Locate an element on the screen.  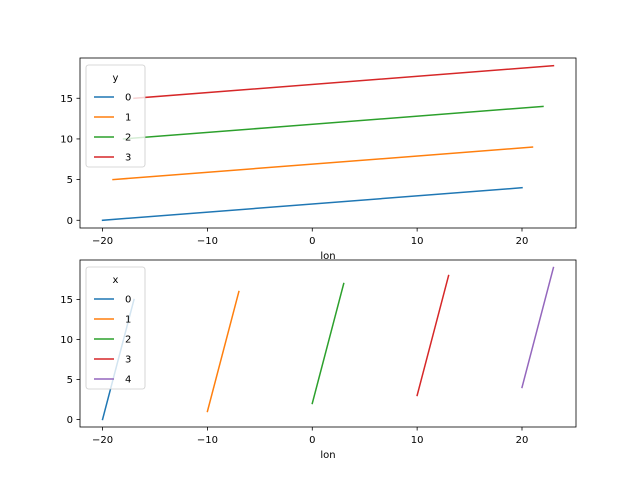
legend-box is located at coordinates (115, 116).